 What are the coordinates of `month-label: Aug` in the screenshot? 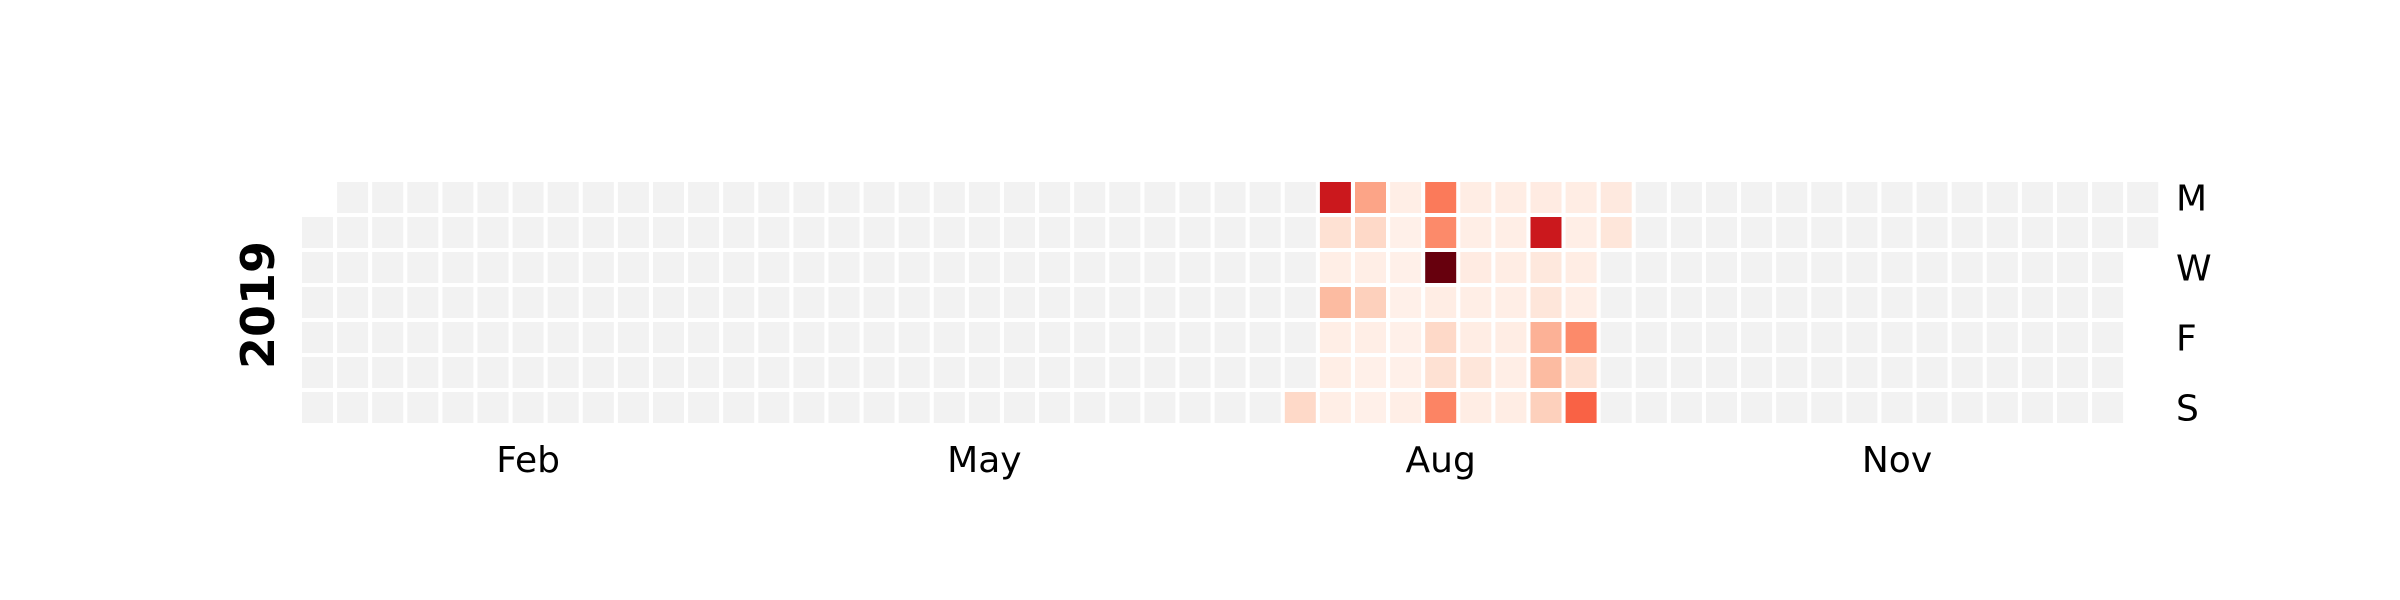 It's located at (1441, 460).